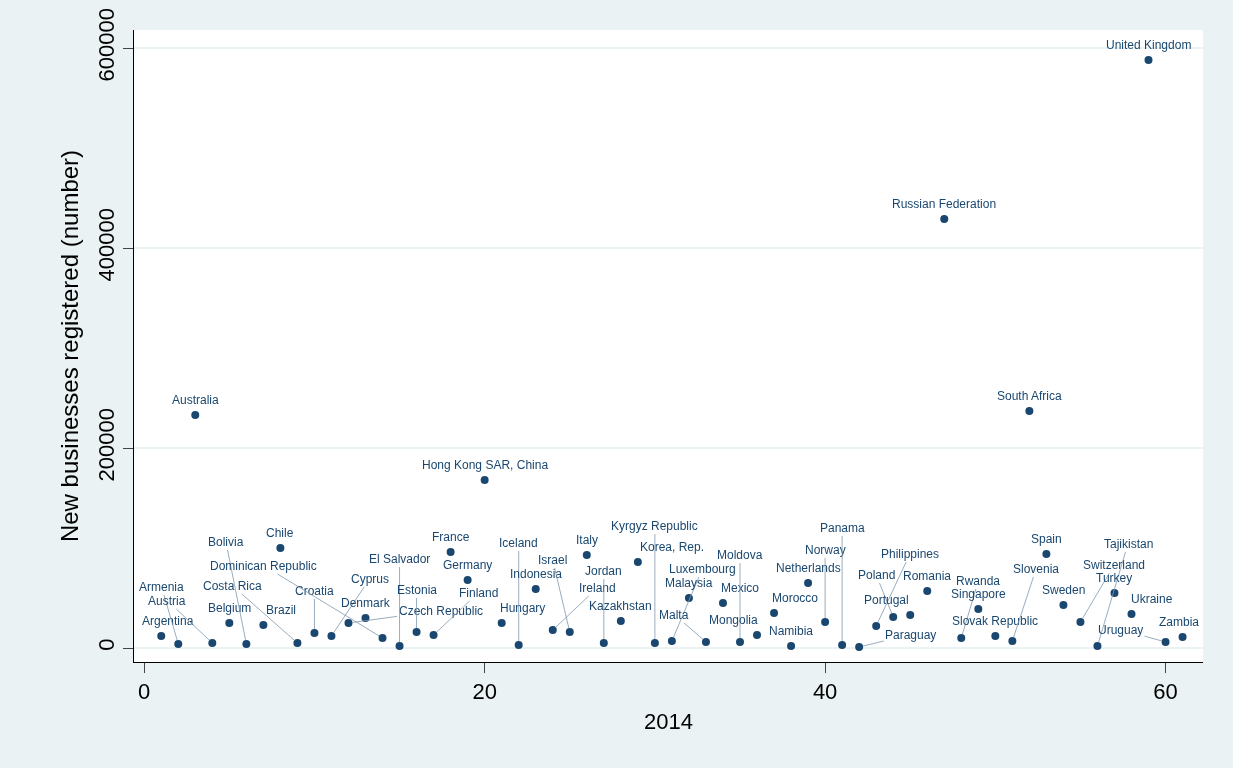 The width and height of the screenshot is (1233, 768). Describe the element at coordinates (230, 608) in the screenshot. I see `annotation: Belgium` at that location.